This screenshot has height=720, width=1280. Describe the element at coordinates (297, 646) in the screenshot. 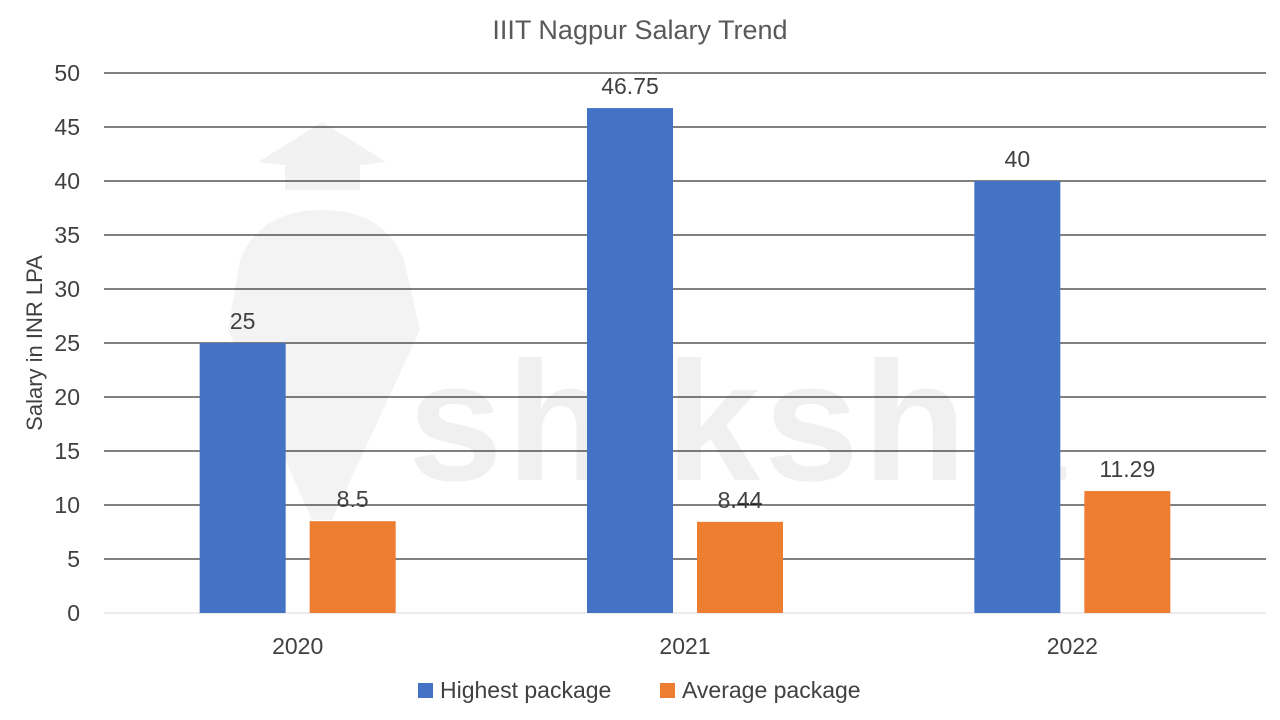

I see `x-tick-label: 2020` at that location.